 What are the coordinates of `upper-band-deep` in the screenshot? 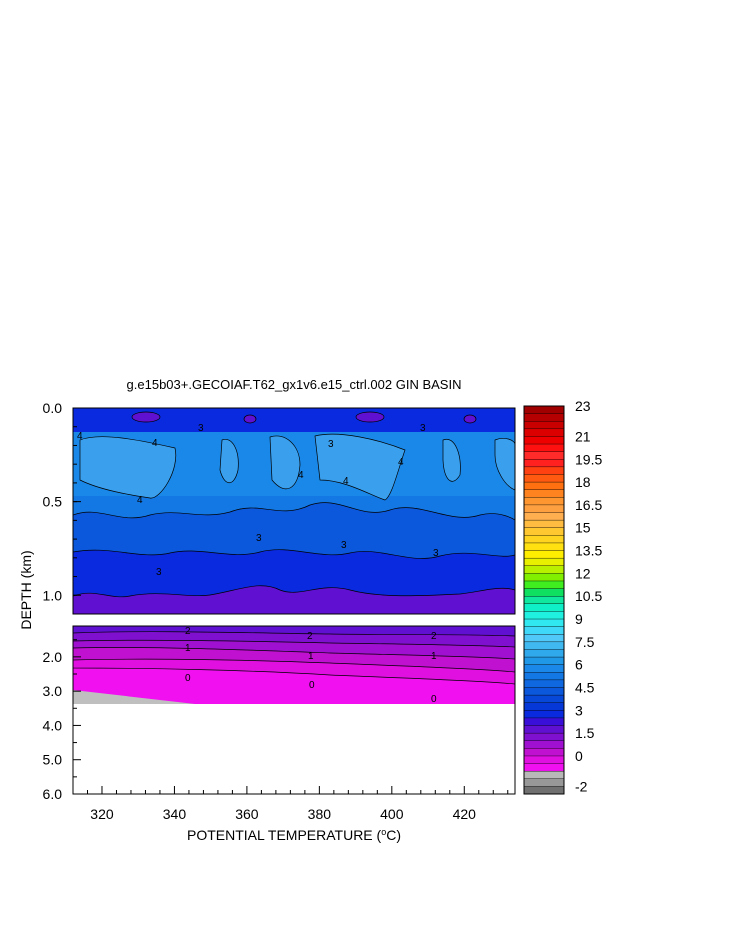 It's located at (294, 599).